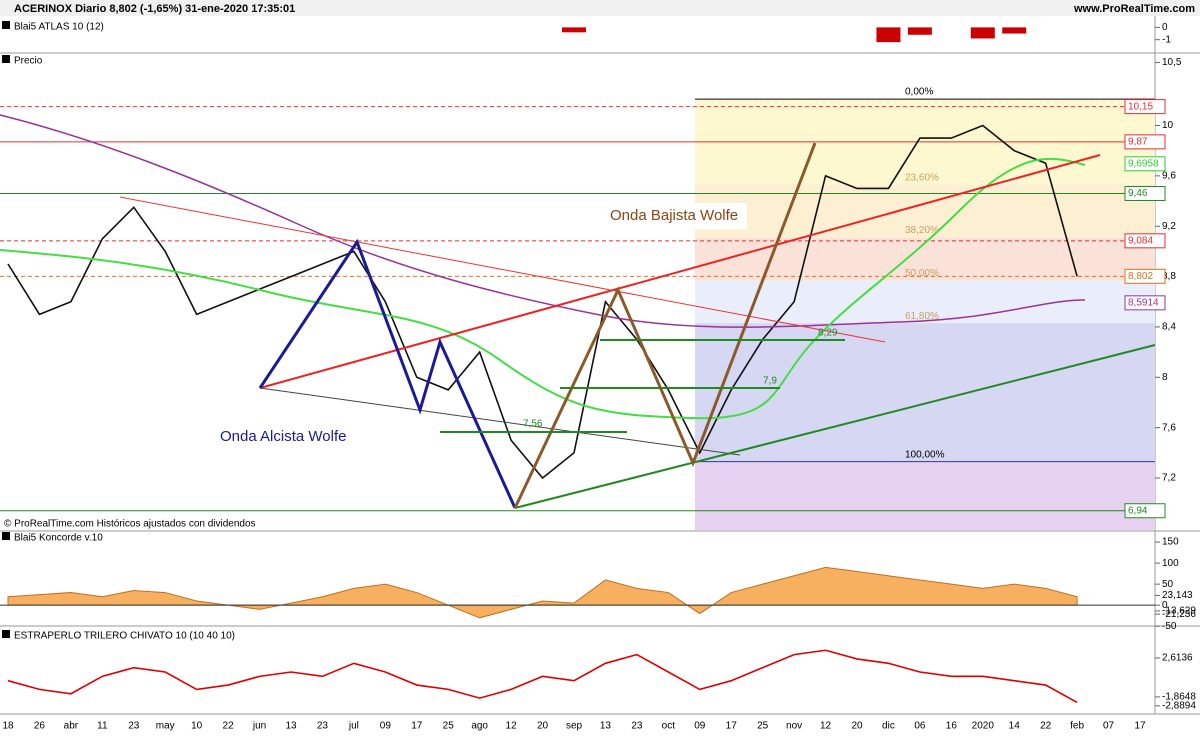 The width and height of the screenshot is (1200, 738). What do you see at coordinates (1169, 176) in the screenshot?
I see `y-tick-label: 9,6` at bounding box center [1169, 176].